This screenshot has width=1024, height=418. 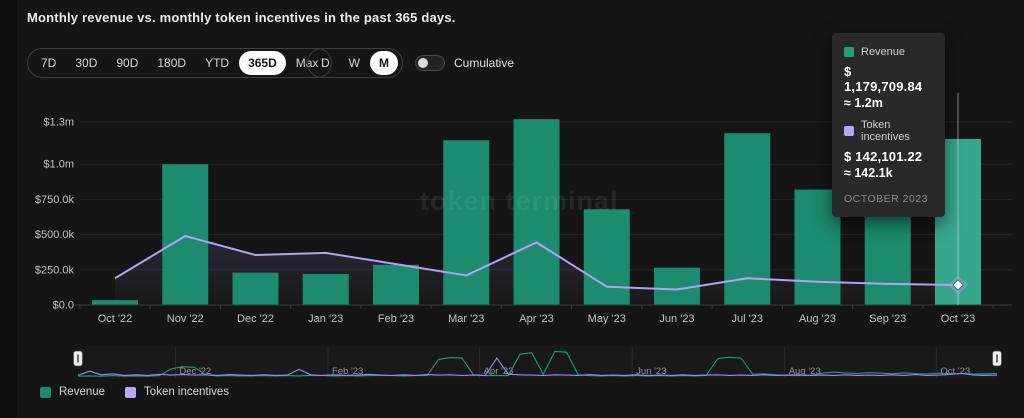 I want to click on revenue-bar-may23, so click(x=606, y=257).